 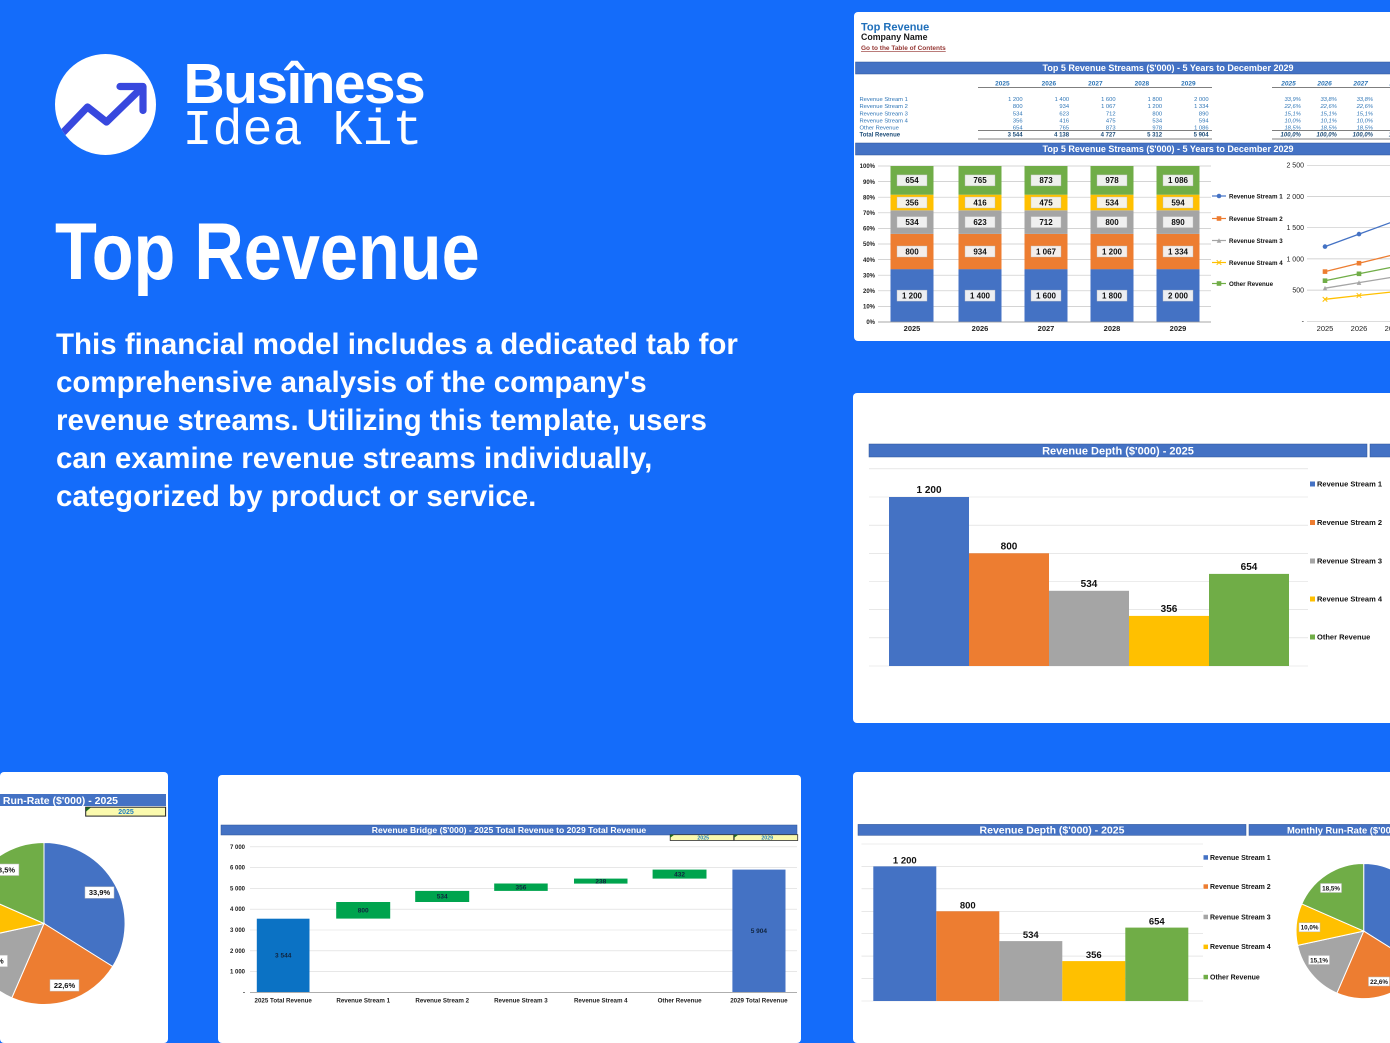 What do you see at coordinates (869, 292) in the screenshot?
I see `svg-text: 20%` at bounding box center [869, 292].